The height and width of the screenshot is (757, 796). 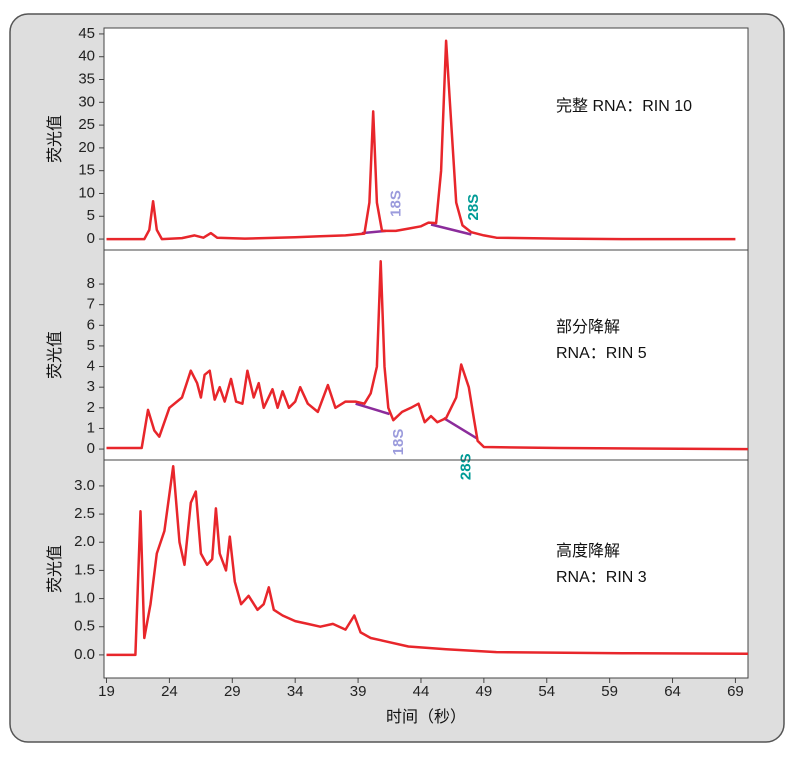 I want to click on x-axis-label: 时间（秒）, so click(x=426, y=717).